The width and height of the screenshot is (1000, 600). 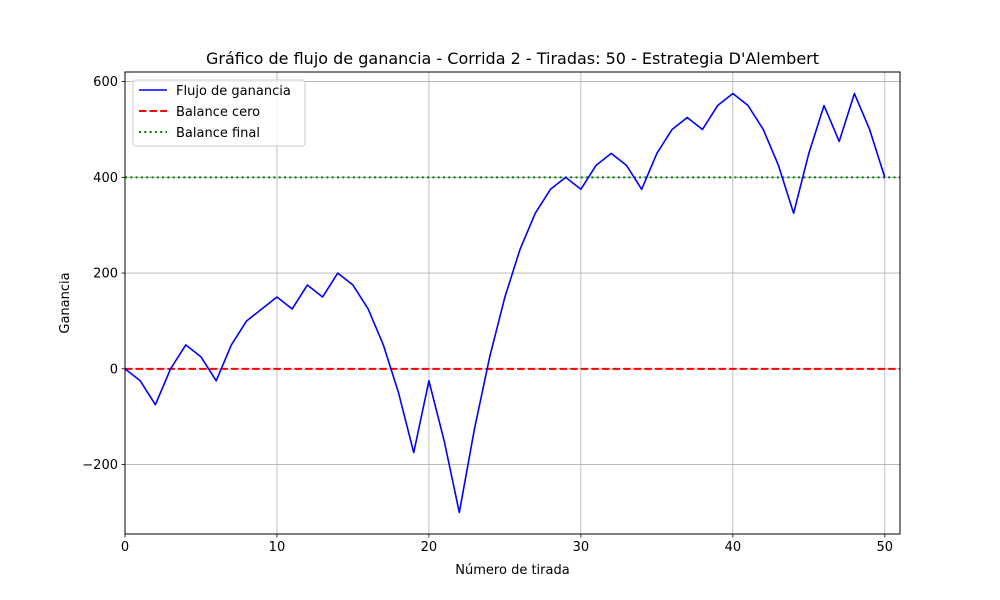 I want to click on legend-box, so click(x=219, y=113).